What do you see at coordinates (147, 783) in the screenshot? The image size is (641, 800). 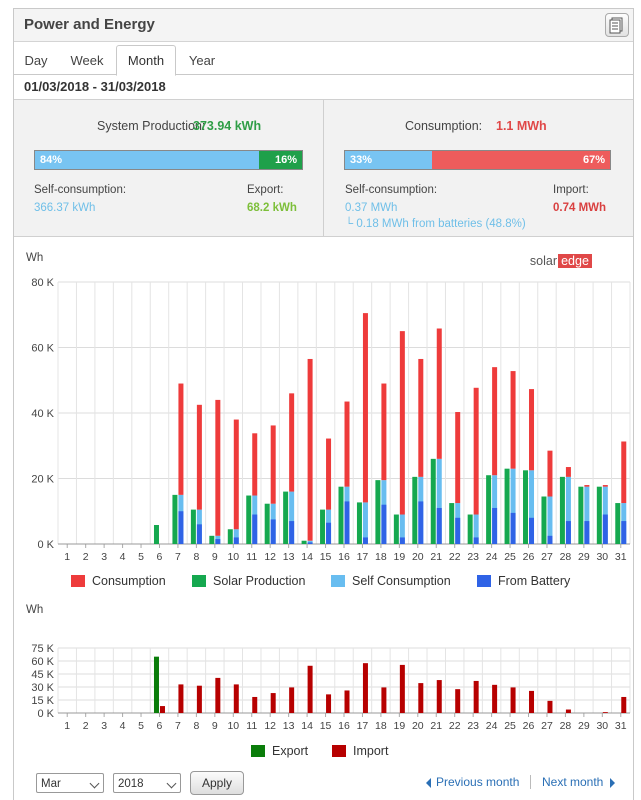 I see `year-select: 2018` at bounding box center [147, 783].